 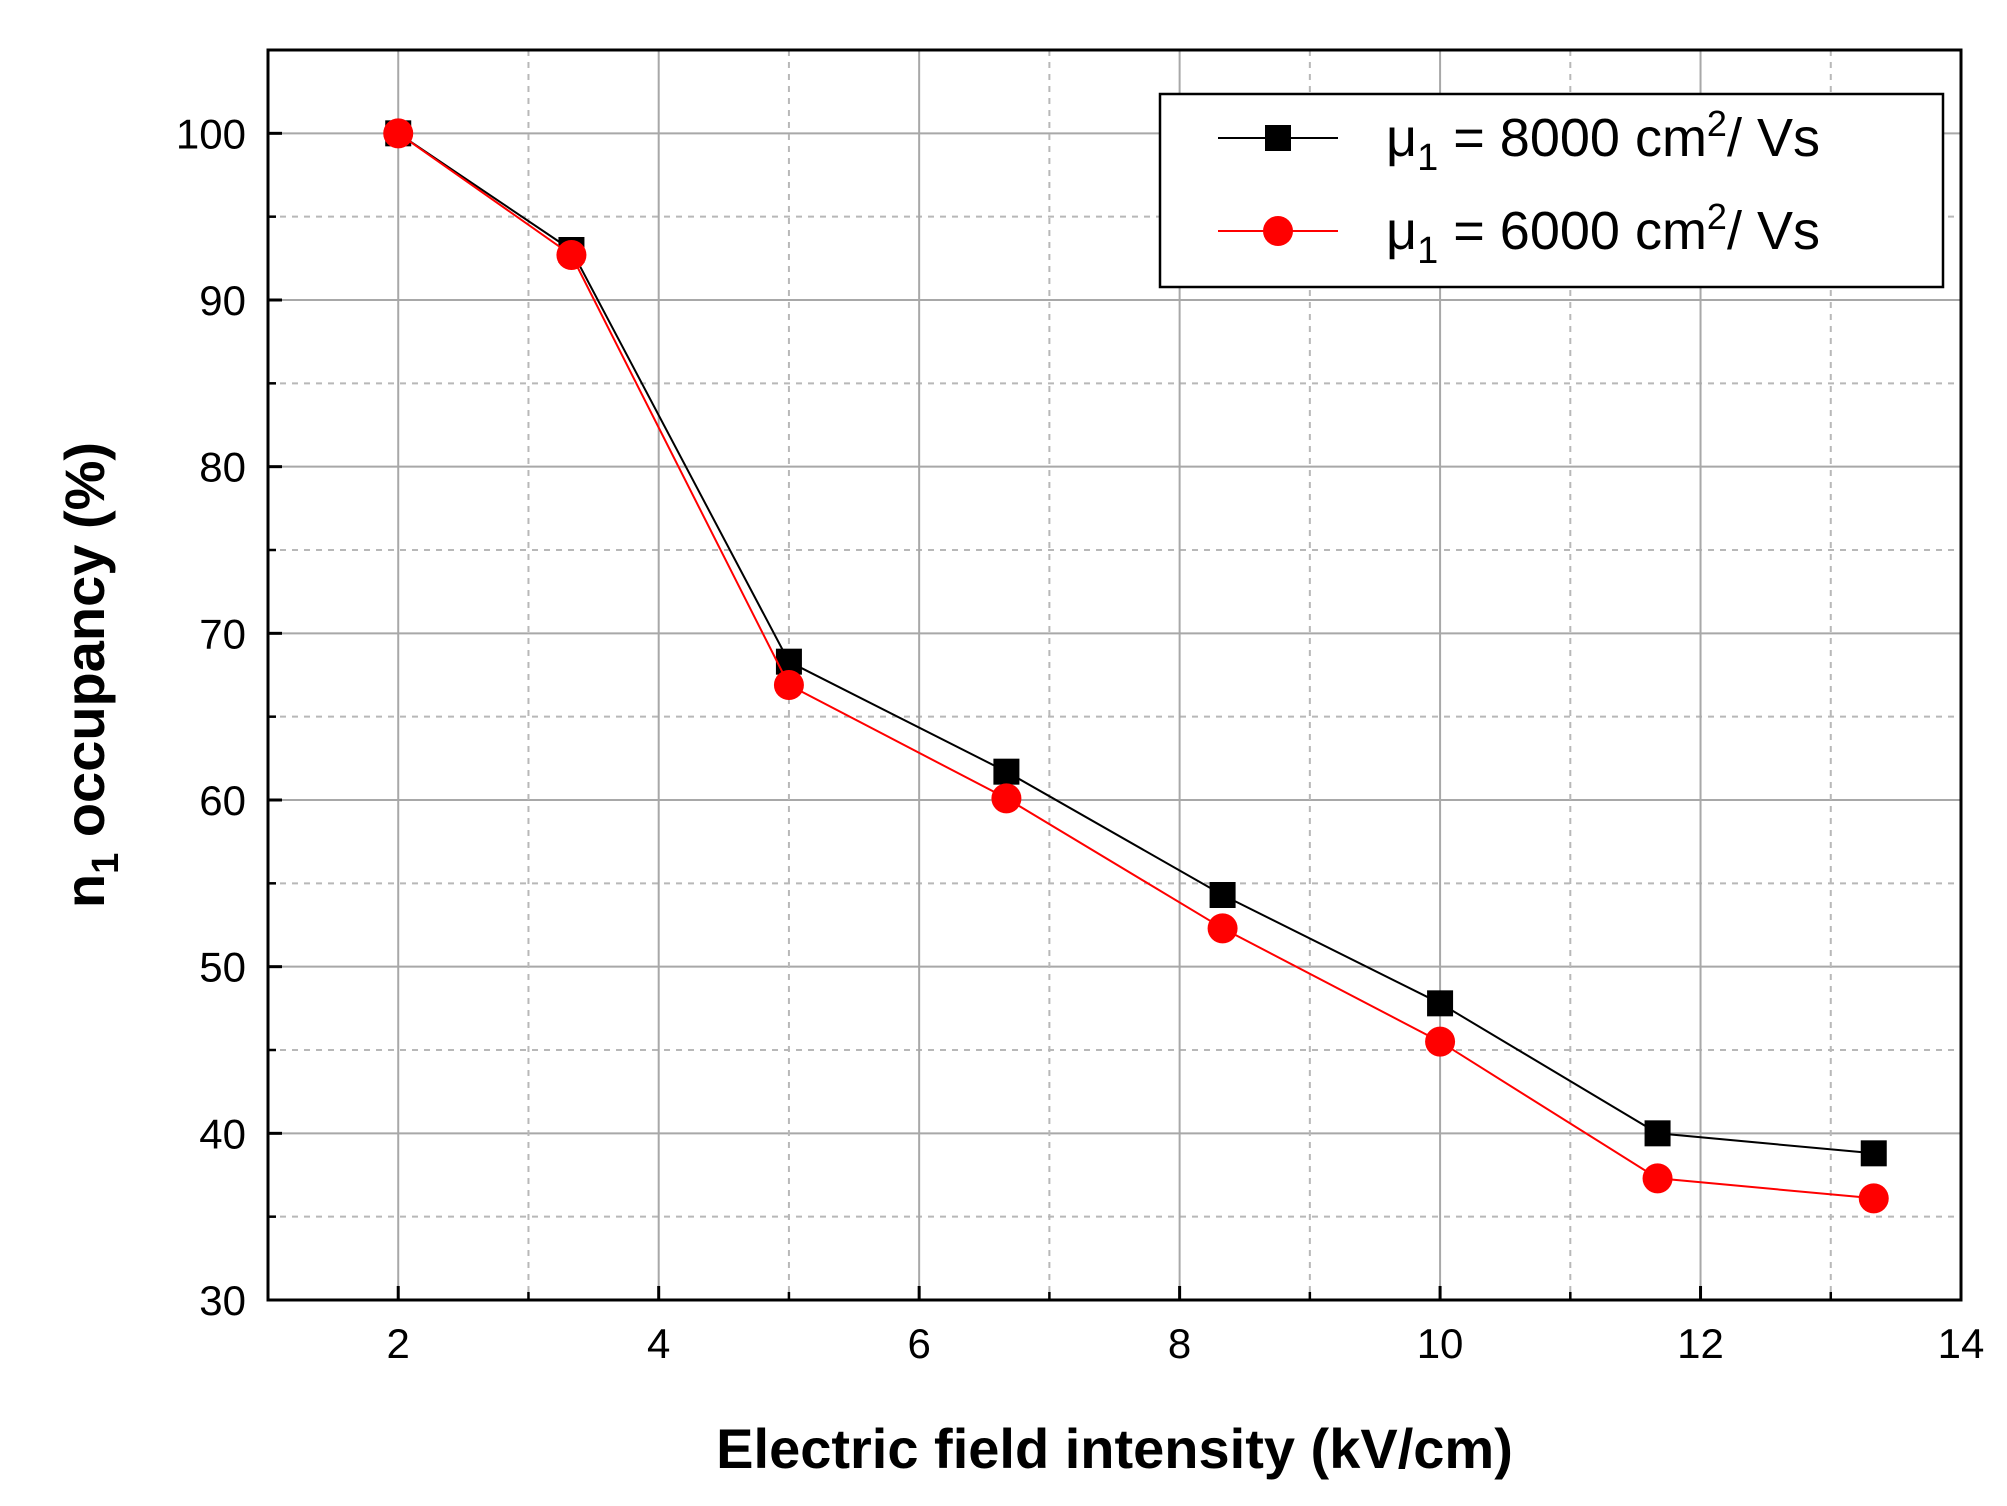 I want to click on legend-label-8000: μ1 = 8000 cm2/ Vs, so click(x=1603, y=141).